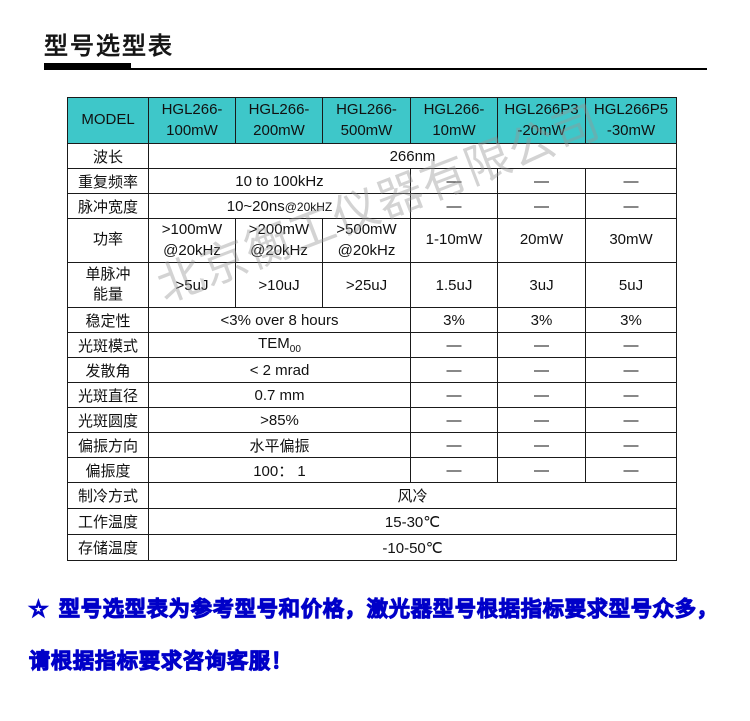 Image resolution: width=750 pixels, height=721 pixels. I want to click on cell-rep-rate-dash-20mw: —, so click(541, 181).